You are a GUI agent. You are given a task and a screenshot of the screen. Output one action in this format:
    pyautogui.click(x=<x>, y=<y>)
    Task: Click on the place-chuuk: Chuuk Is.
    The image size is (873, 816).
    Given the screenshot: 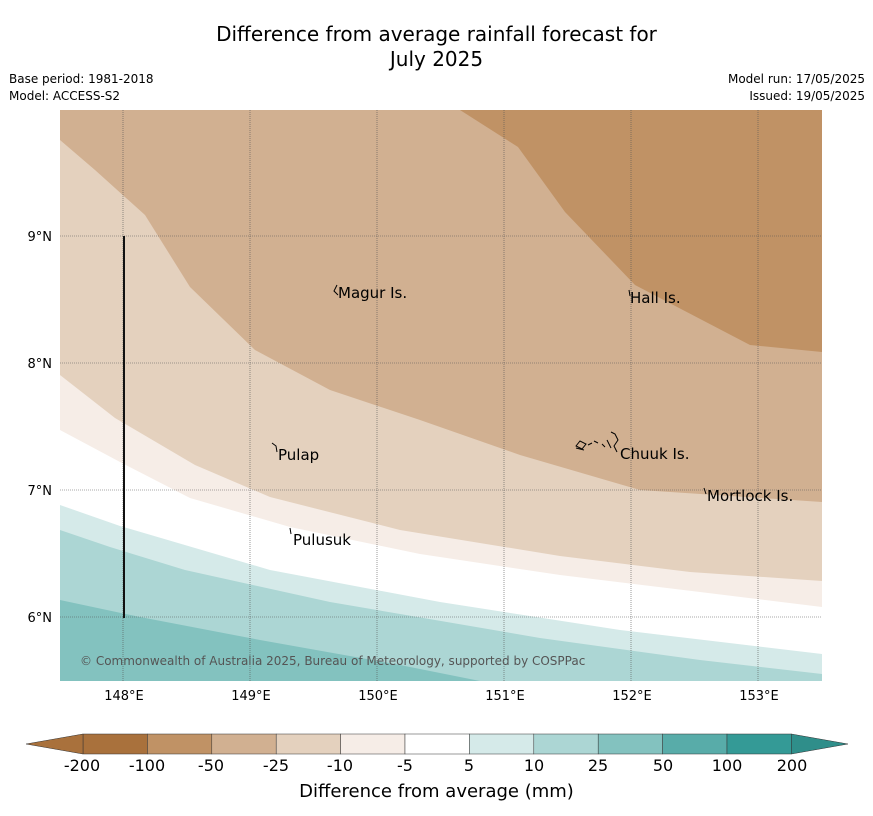 What is the action you would take?
    pyautogui.click(x=654, y=454)
    